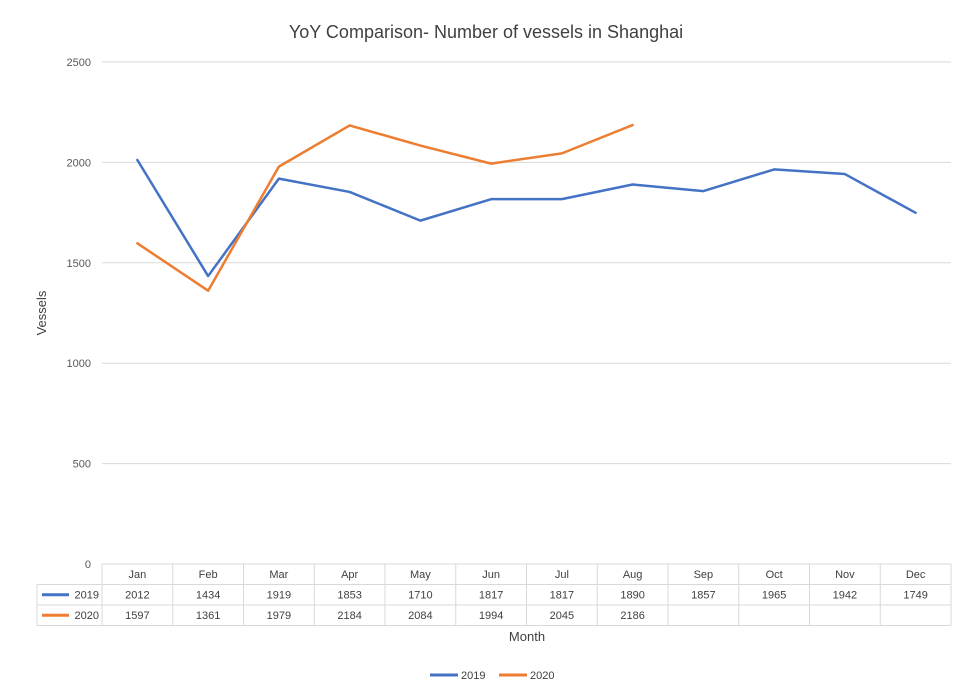  What do you see at coordinates (79, 163) in the screenshot?
I see `y-tick-label: 2000` at bounding box center [79, 163].